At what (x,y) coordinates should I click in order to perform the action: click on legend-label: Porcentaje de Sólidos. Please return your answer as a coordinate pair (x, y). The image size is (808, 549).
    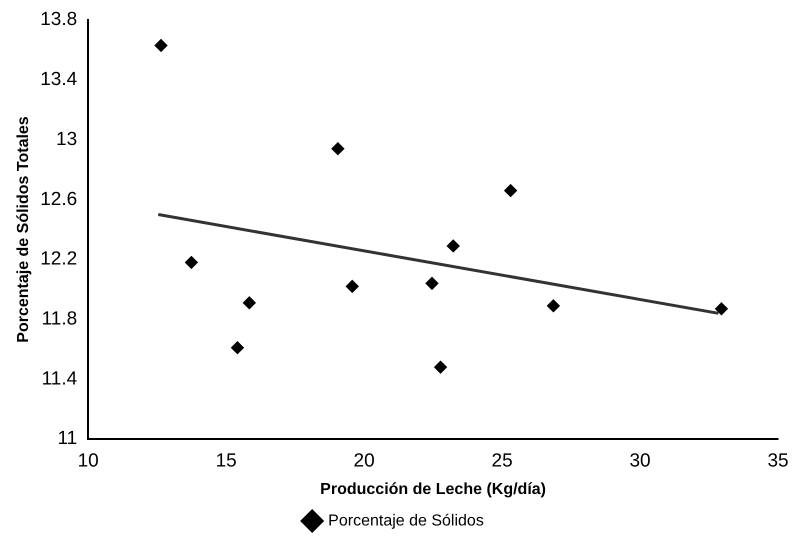
    Looking at the image, I should click on (406, 521).